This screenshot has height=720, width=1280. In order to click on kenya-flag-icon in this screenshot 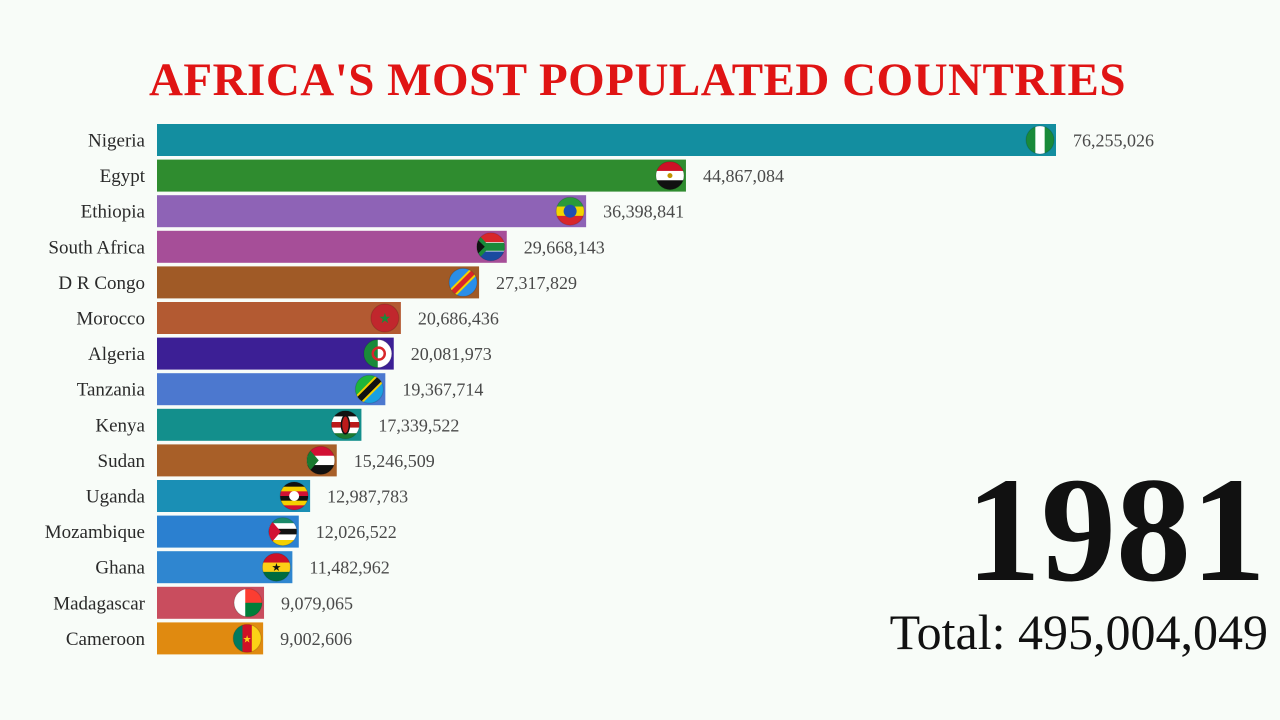, I will do `click(345, 424)`.